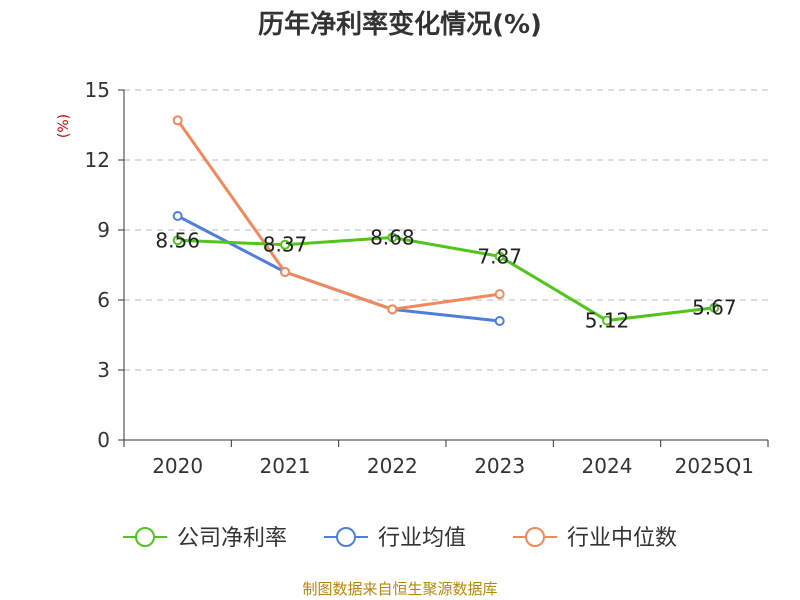 This screenshot has width=800, height=600. Describe the element at coordinates (103, 230) in the screenshot. I see `y-tick-label: 9` at that location.